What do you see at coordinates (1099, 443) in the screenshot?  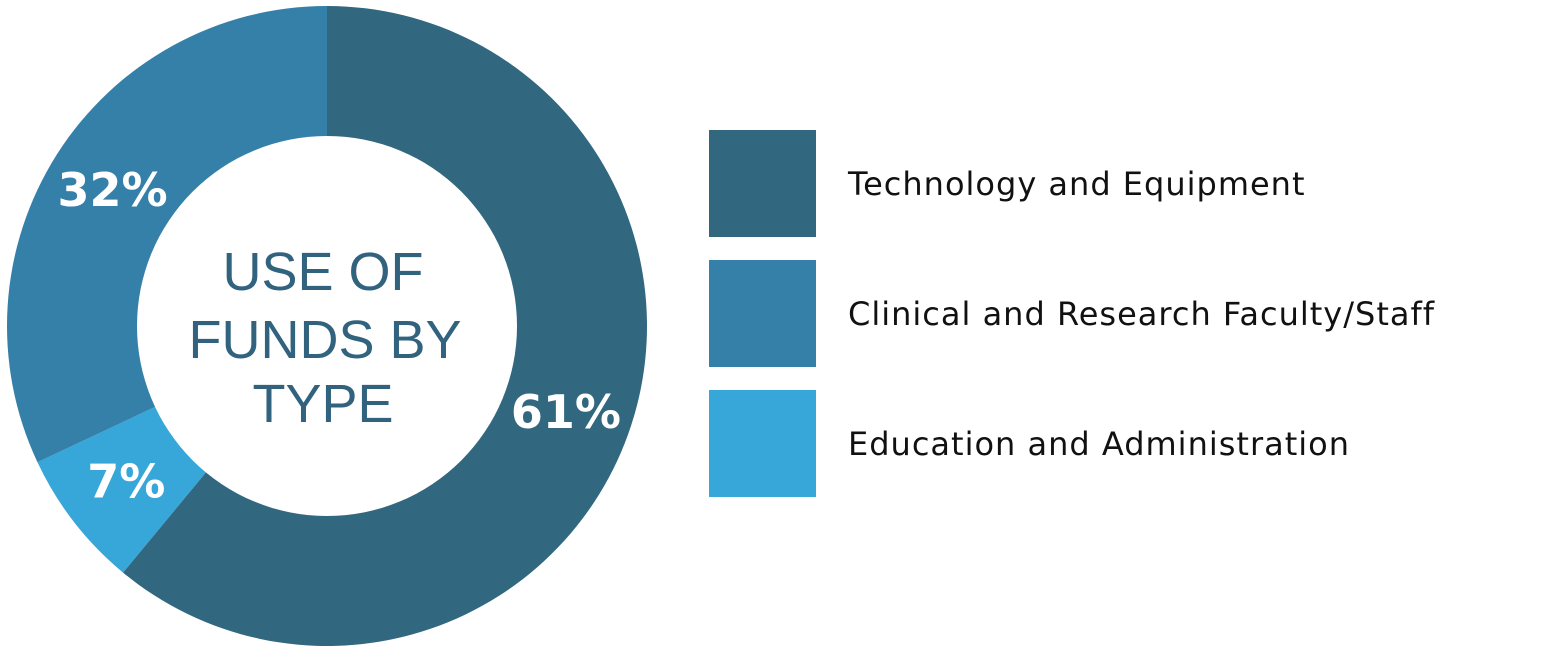 I see `legend-label: Education and Administration` at bounding box center [1099, 443].